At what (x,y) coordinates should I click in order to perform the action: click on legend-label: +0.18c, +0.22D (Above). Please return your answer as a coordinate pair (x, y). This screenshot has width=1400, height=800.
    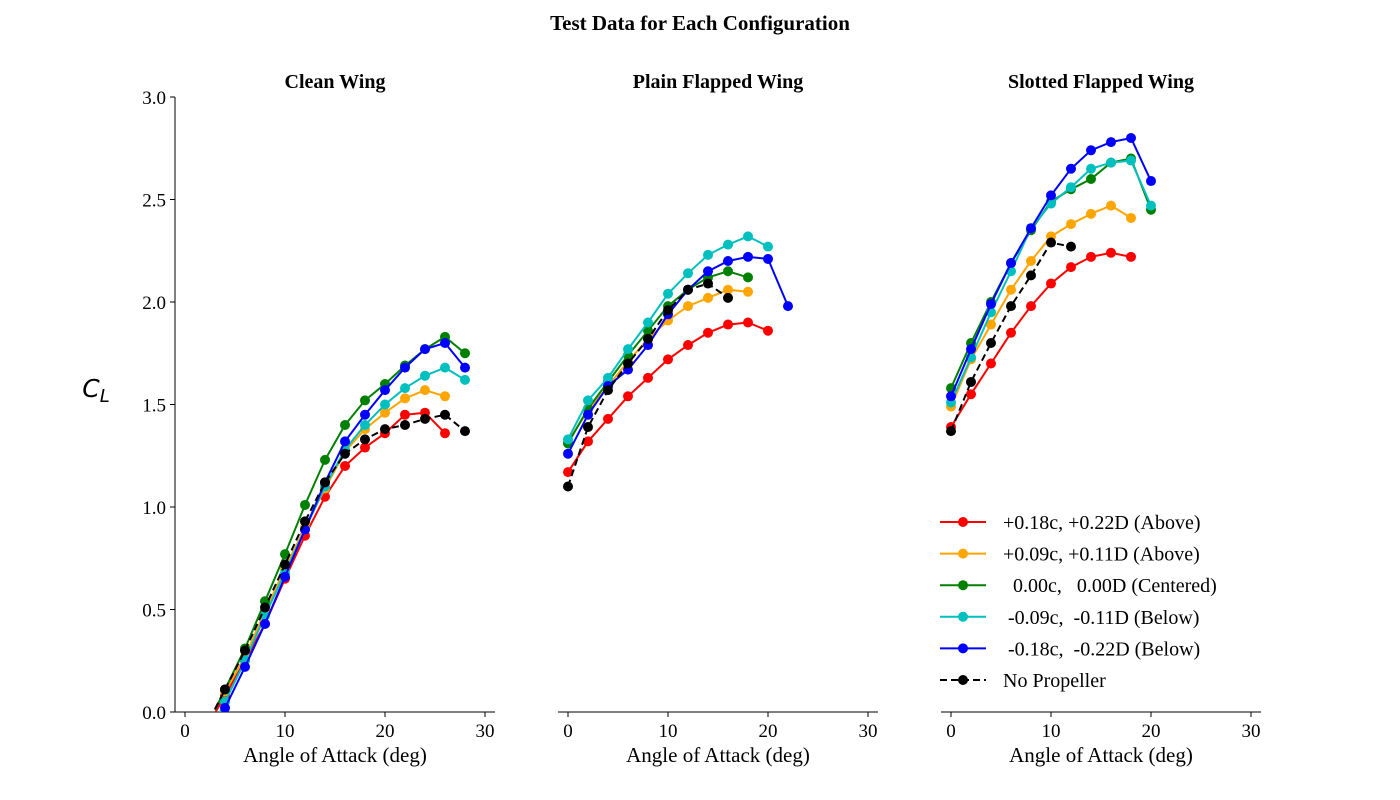
    Looking at the image, I should click on (1102, 523).